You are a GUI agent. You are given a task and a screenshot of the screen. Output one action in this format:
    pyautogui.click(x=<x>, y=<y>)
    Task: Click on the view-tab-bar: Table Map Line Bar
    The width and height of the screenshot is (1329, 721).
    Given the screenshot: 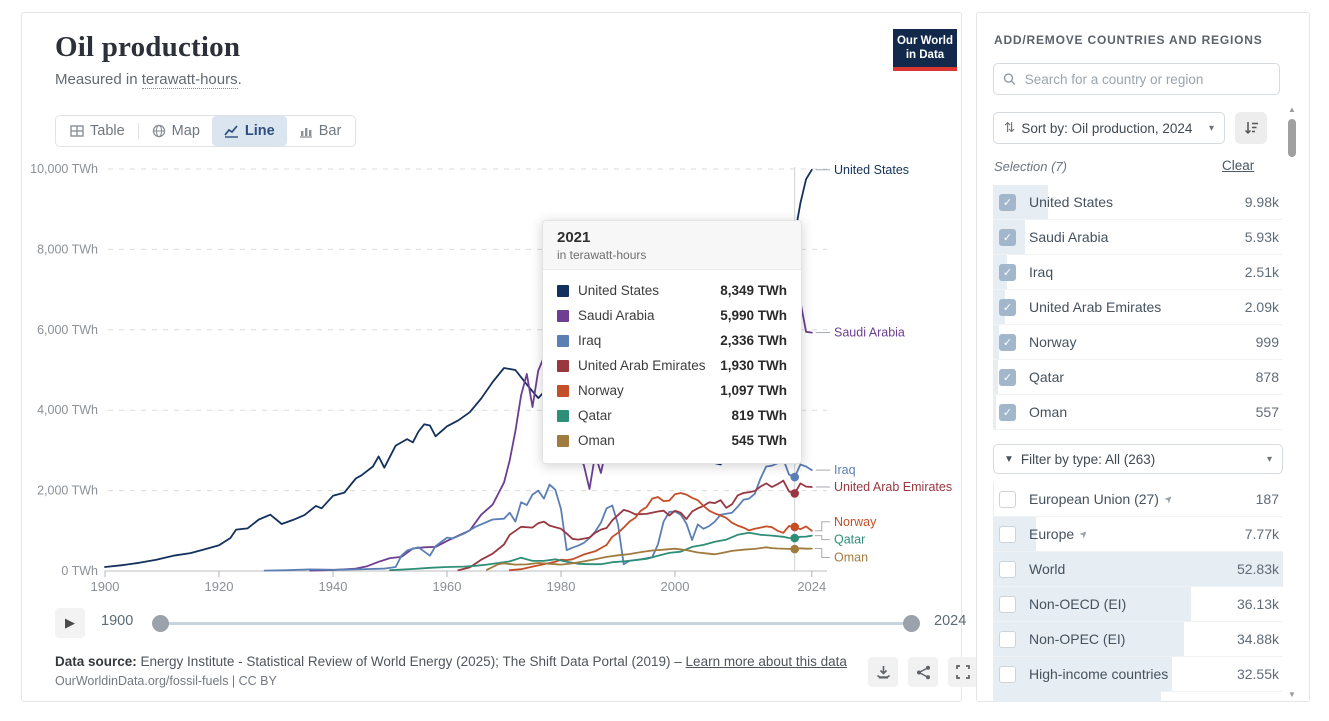 What is the action you would take?
    pyautogui.click(x=206, y=131)
    